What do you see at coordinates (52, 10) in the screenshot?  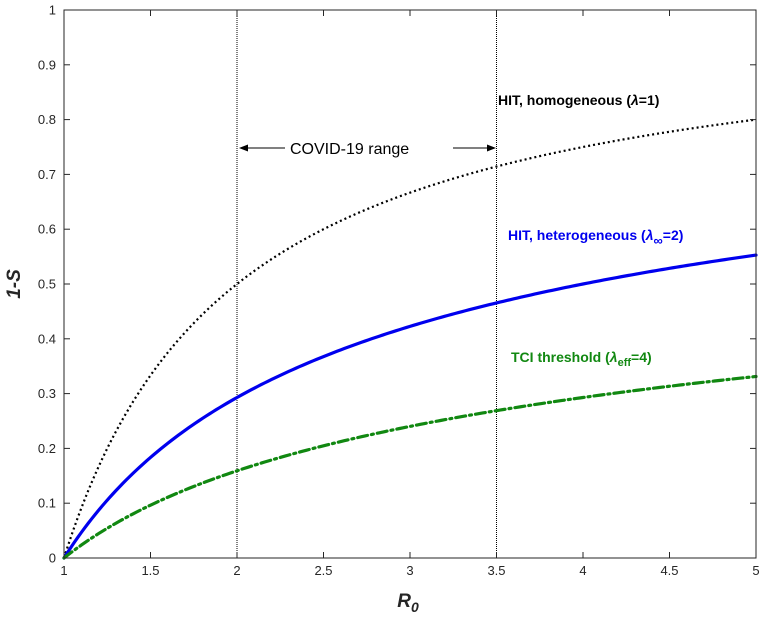 I see `y-tick-label-10: 1` at bounding box center [52, 10].